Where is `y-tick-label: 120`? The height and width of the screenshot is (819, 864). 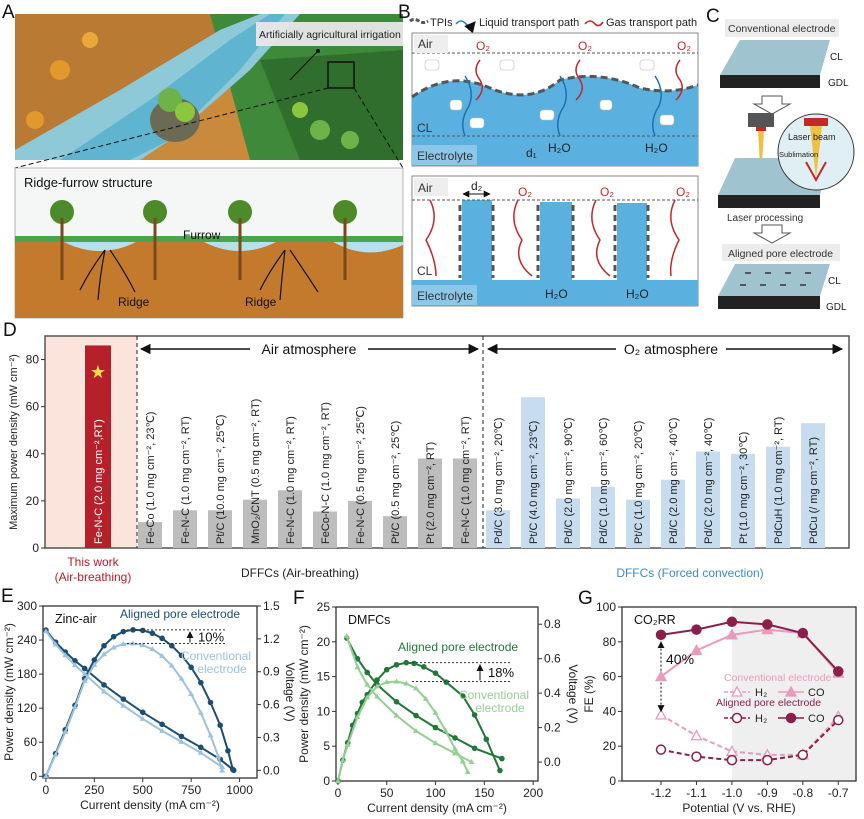
y-tick-label: 120 is located at coordinates (27, 708).